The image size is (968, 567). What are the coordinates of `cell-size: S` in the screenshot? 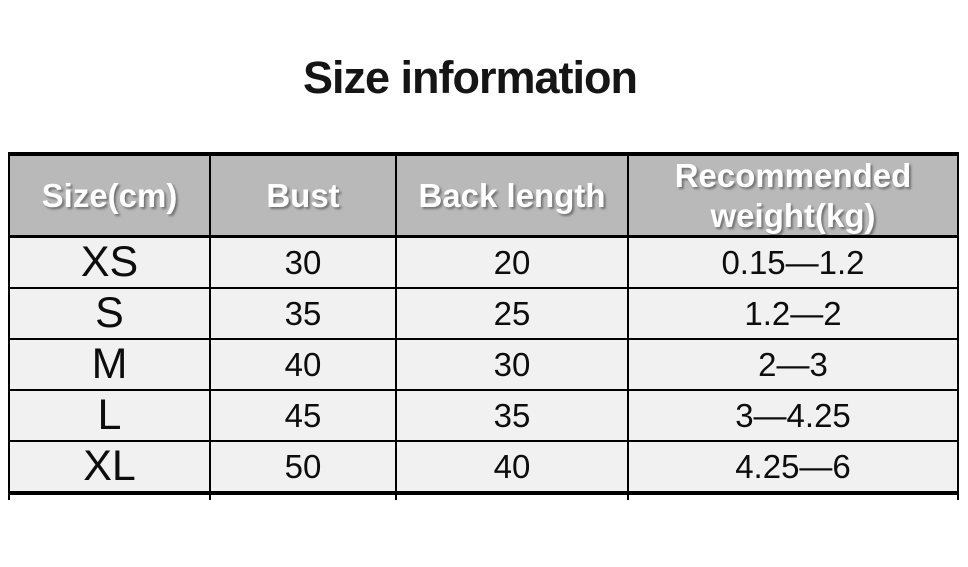 It's located at (109, 314).